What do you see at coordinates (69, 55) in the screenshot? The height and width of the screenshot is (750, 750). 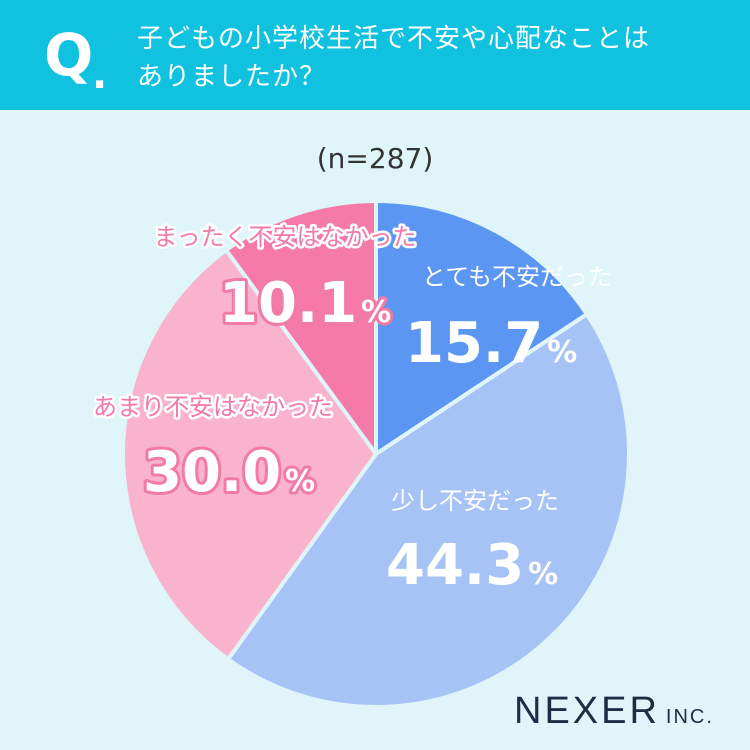 I see `q-mark: Q` at bounding box center [69, 55].